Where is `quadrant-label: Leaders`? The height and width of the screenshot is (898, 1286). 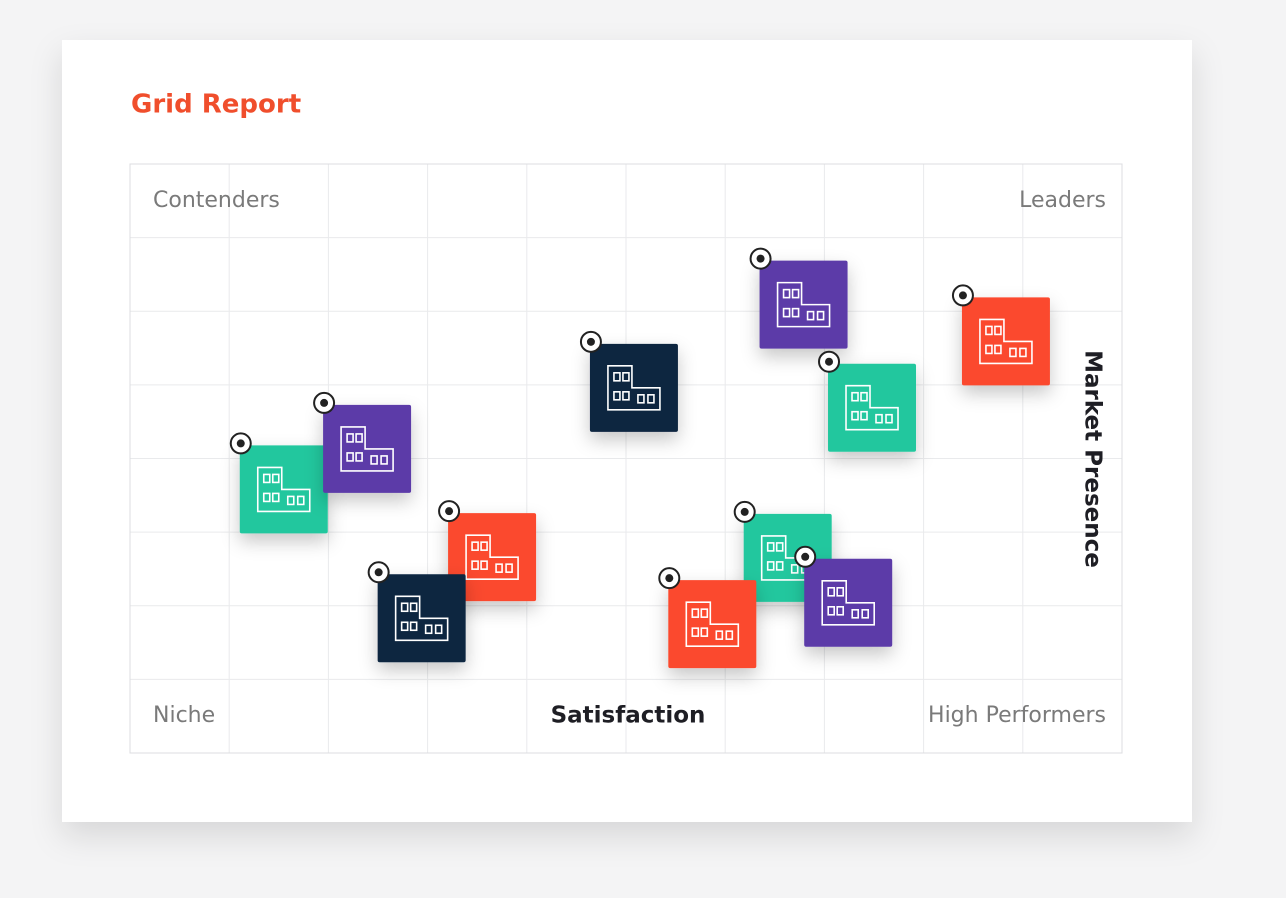 quadrant-label: Leaders is located at coordinates (1062, 200).